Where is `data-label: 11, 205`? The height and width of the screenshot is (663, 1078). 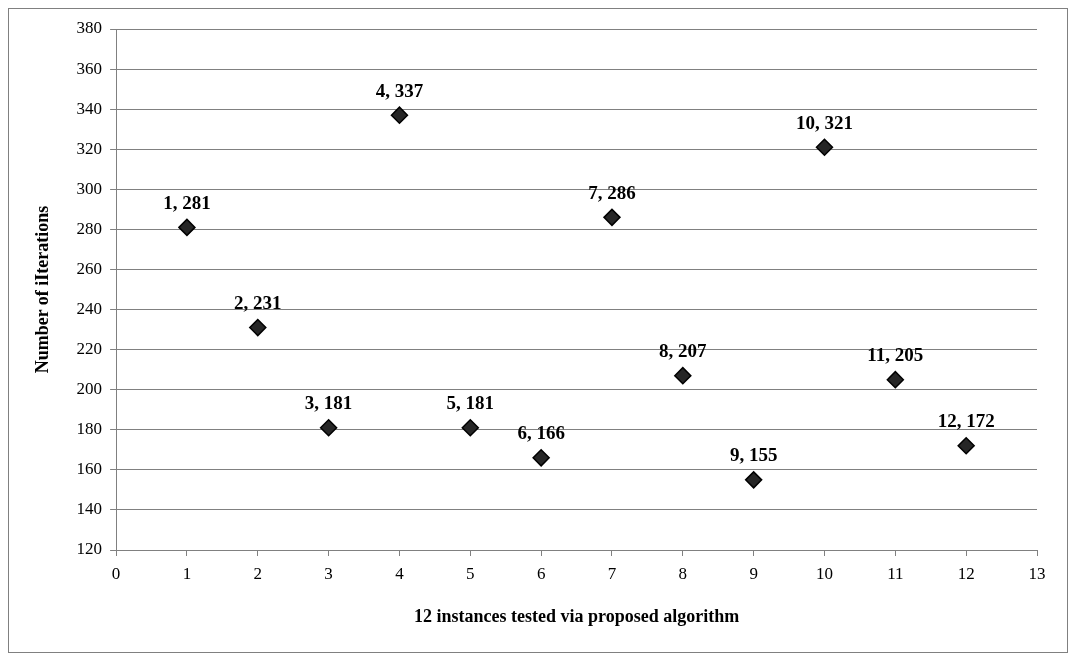 data-label: 11, 205 is located at coordinates (895, 355).